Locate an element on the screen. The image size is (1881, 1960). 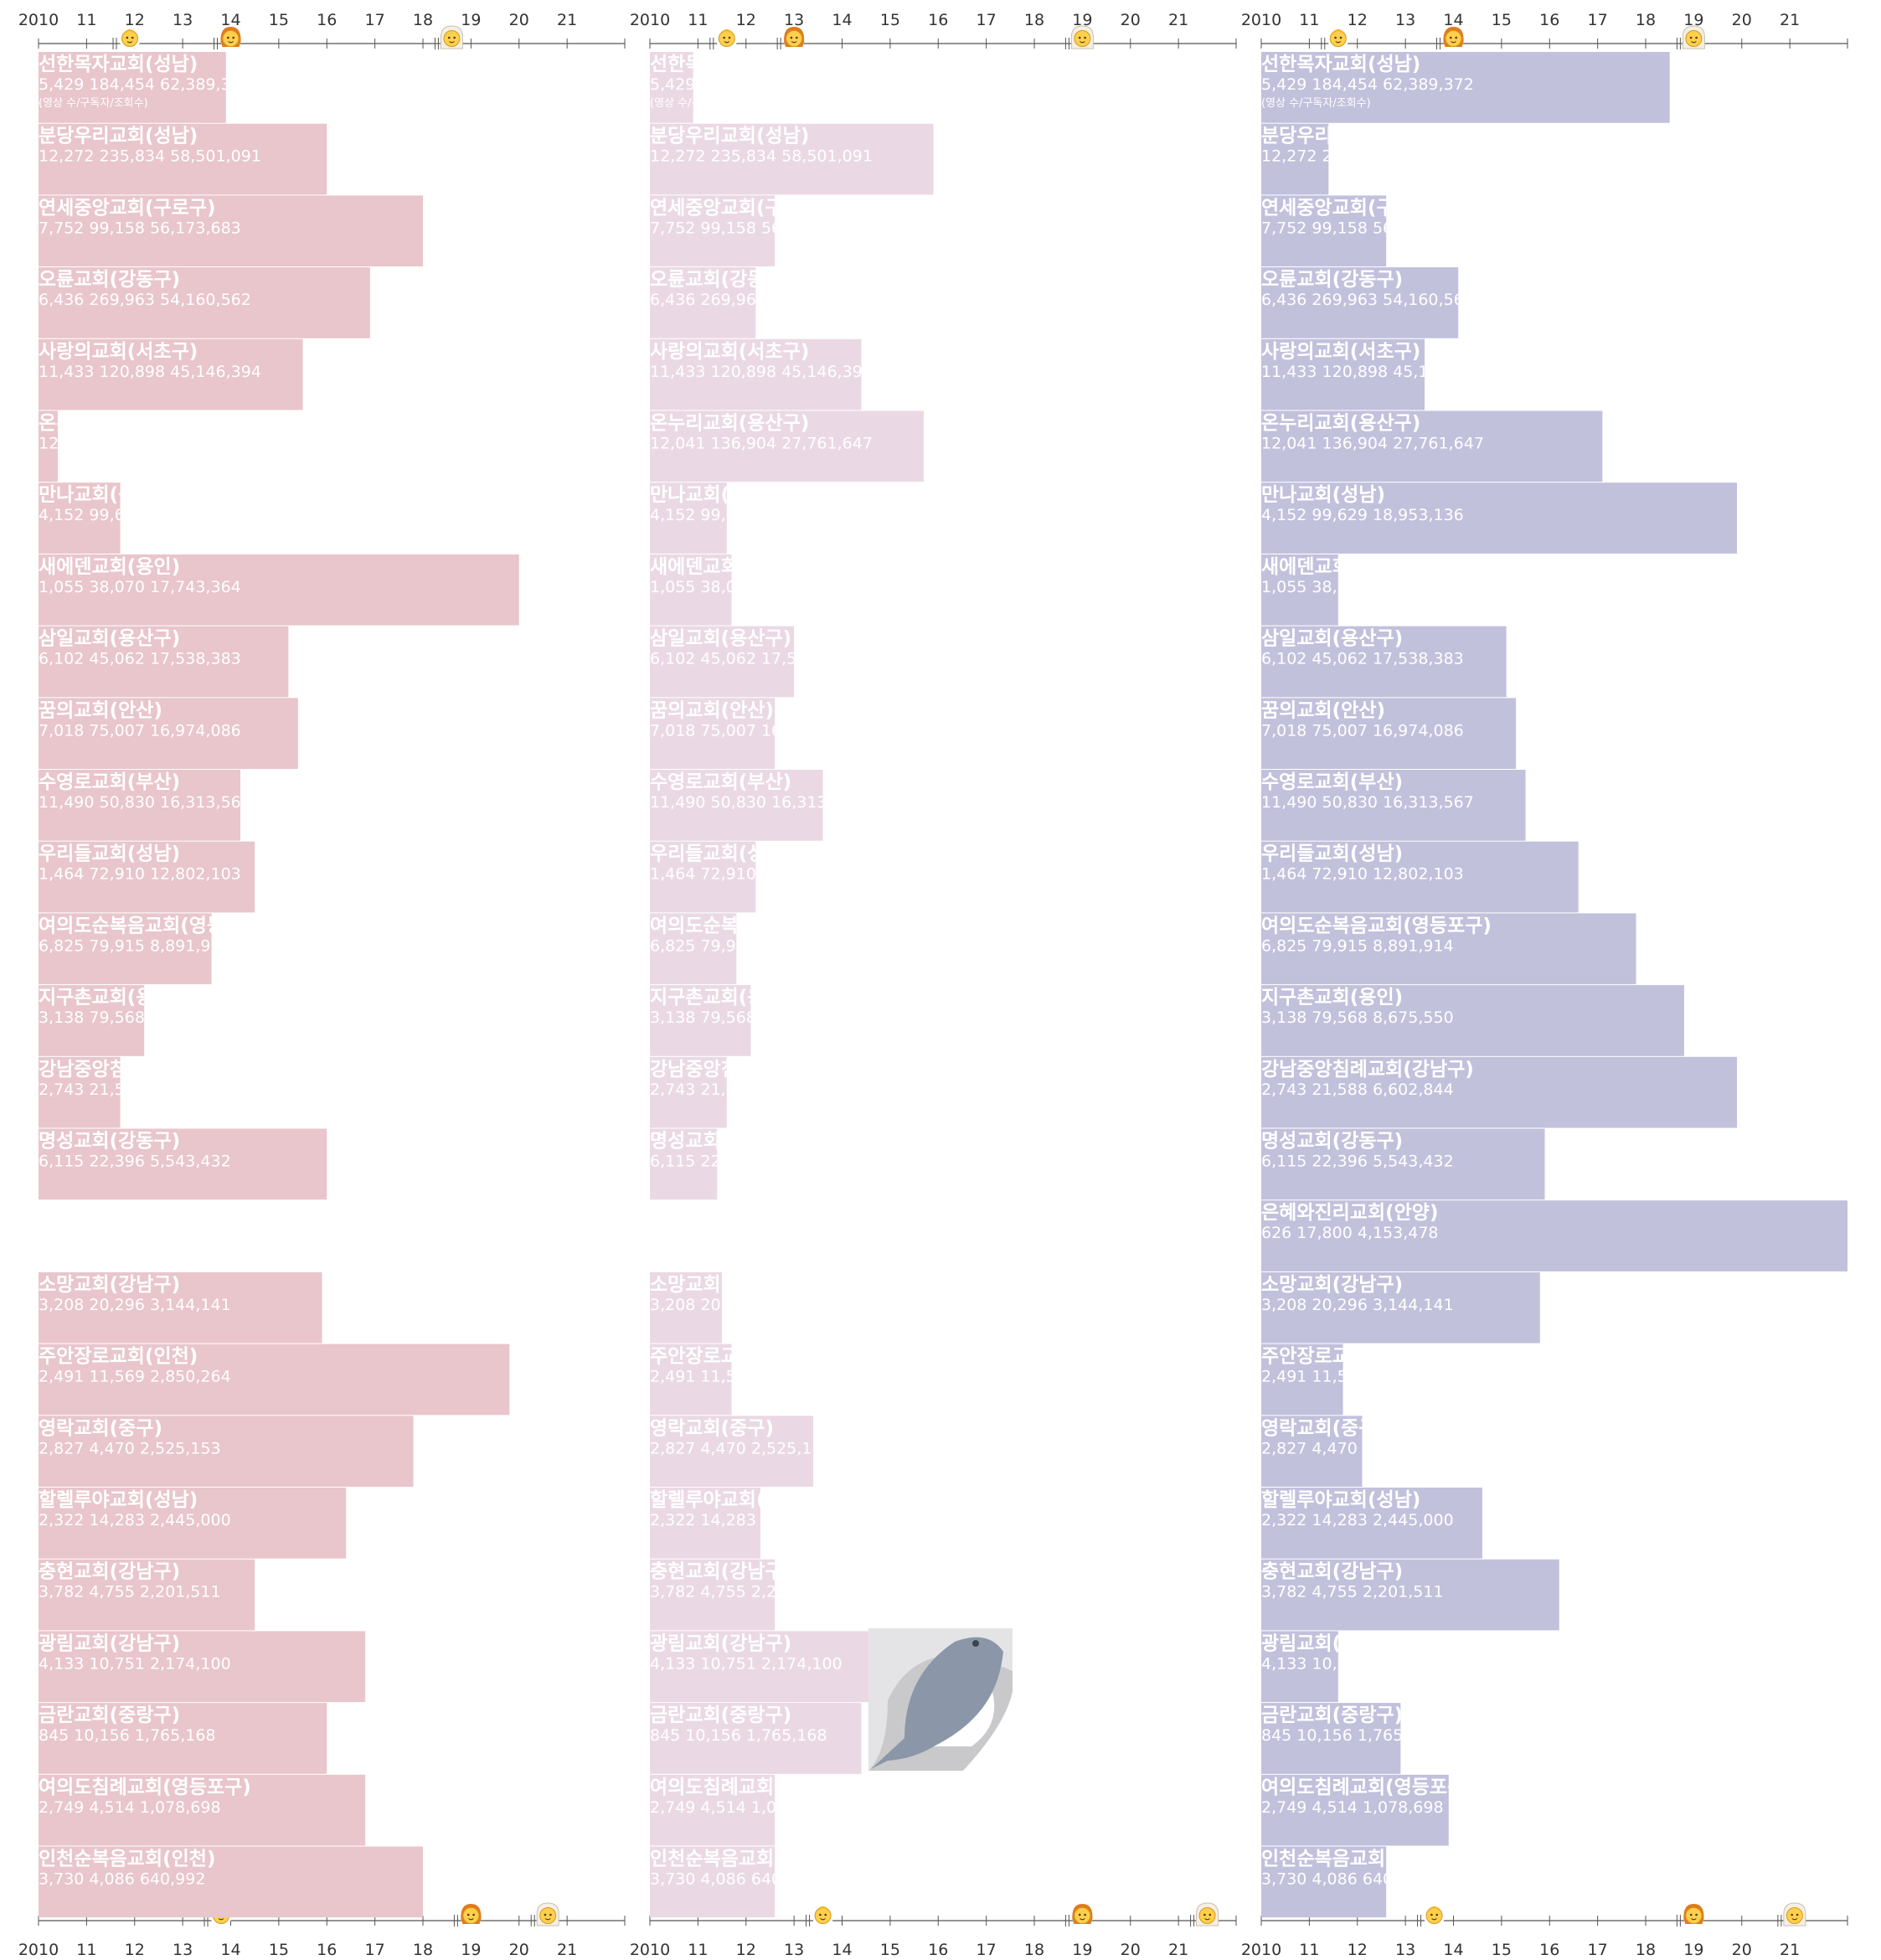
bar-group: 영락교회(중구)2,827 4,470 2,525,153 is located at coordinates (741, 1452).